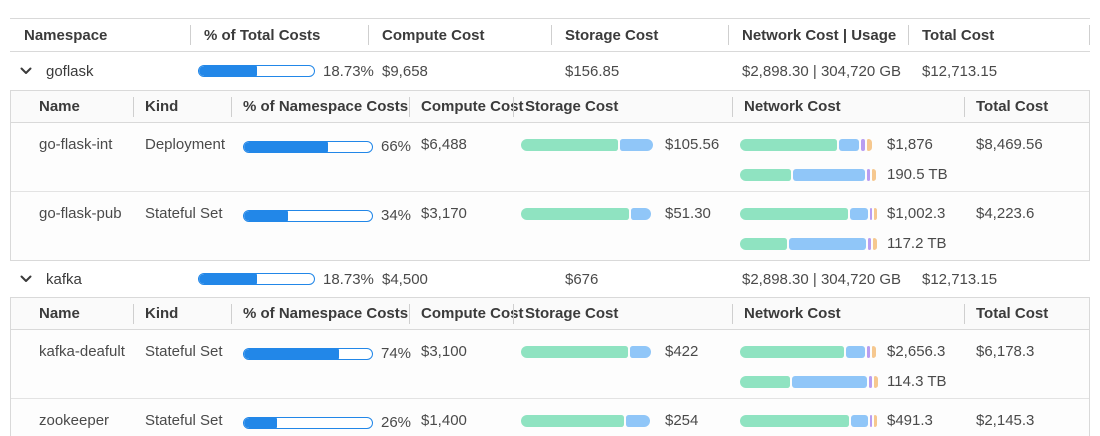 This screenshot has width=1100, height=436. What do you see at coordinates (444, 351) in the screenshot?
I see `compute-cost-value: $3,100` at bounding box center [444, 351].